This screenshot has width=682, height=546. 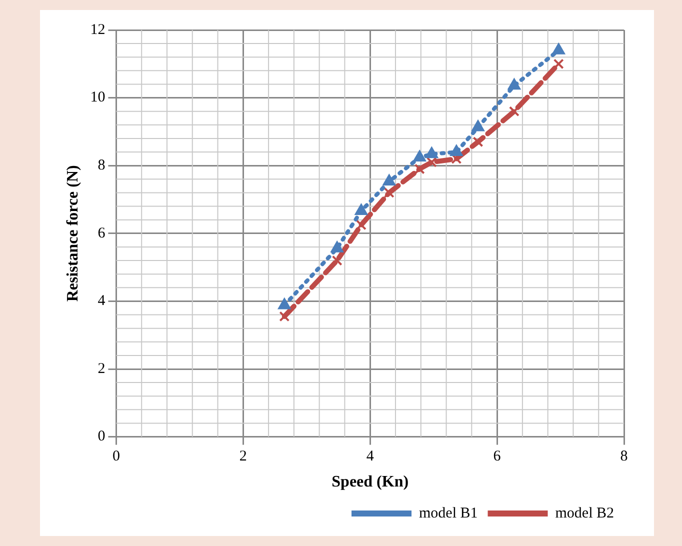 What do you see at coordinates (370, 456) in the screenshot?
I see `x-tick-label: 4` at bounding box center [370, 456].